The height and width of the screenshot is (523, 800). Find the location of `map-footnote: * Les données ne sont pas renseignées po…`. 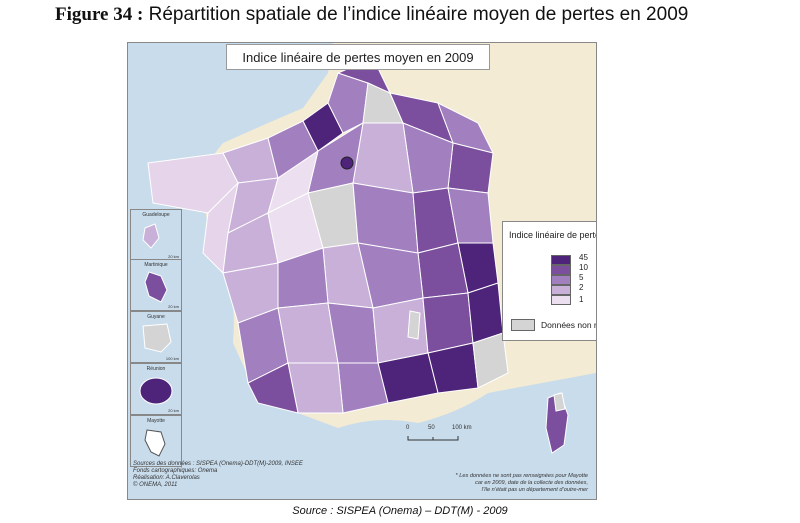

map-footnote: * Les données ne sont pas renseignées po… is located at coordinates (522, 483).